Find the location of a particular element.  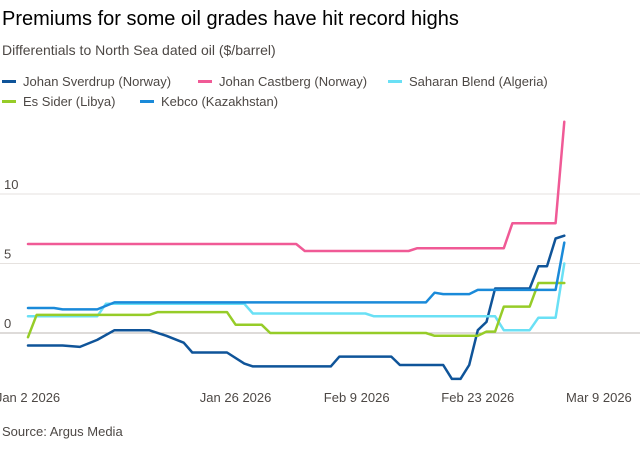

y-tick-label: 0 is located at coordinates (7, 323).